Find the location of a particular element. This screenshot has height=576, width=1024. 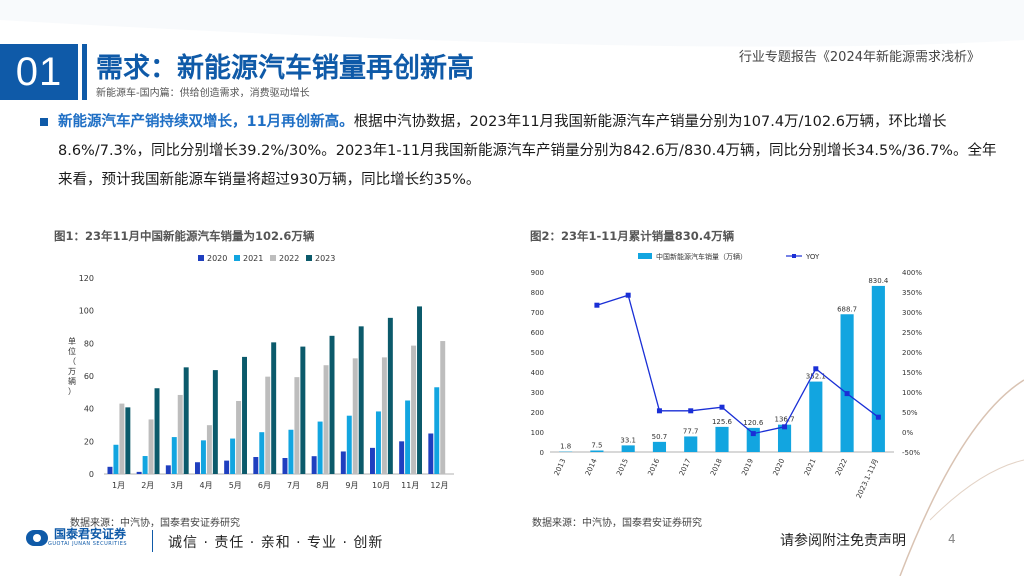

bullet-square-icon is located at coordinates (44, 122).